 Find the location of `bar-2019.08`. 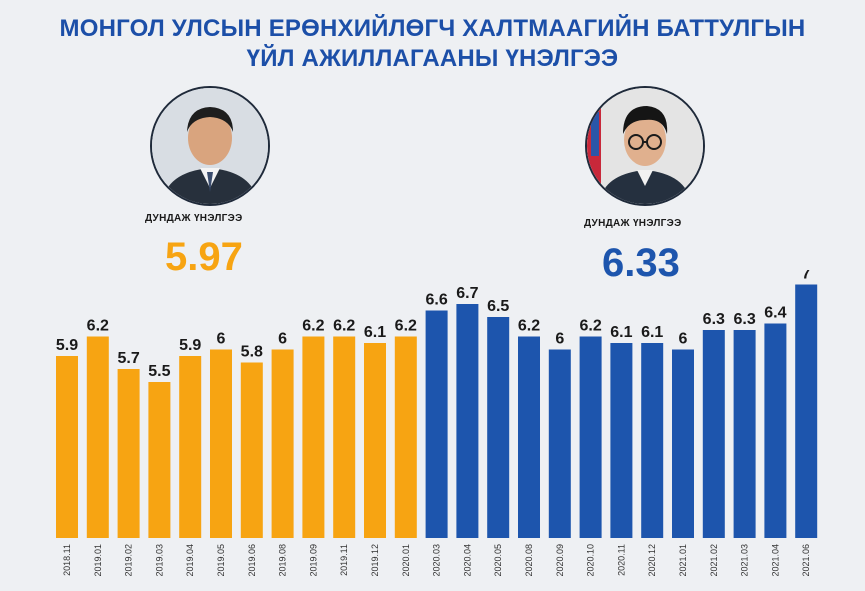

bar-2019.08 is located at coordinates (282, 443).